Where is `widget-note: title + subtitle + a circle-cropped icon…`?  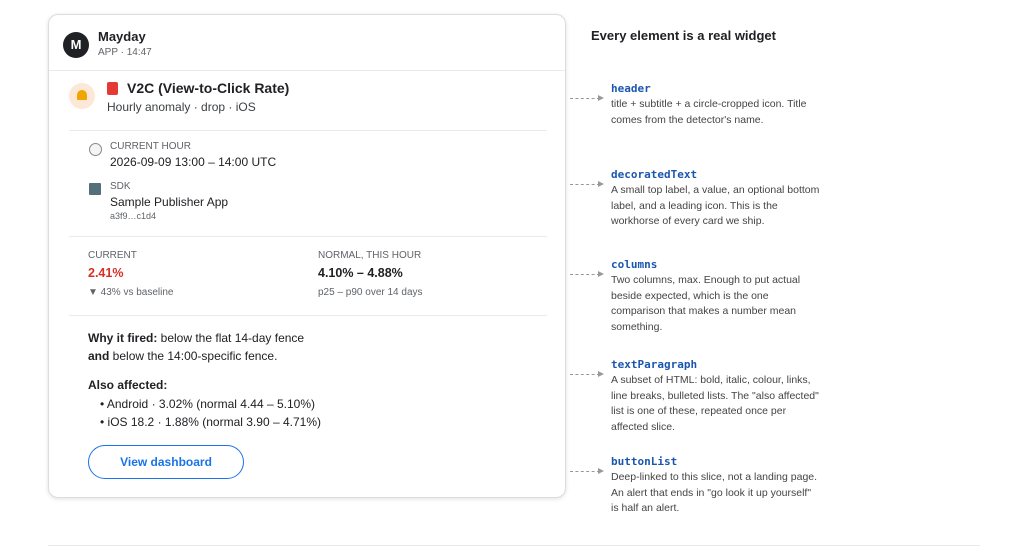
widget-note: title + subtitle + a circle-cropped icon… is located at coordinates (709, 112).